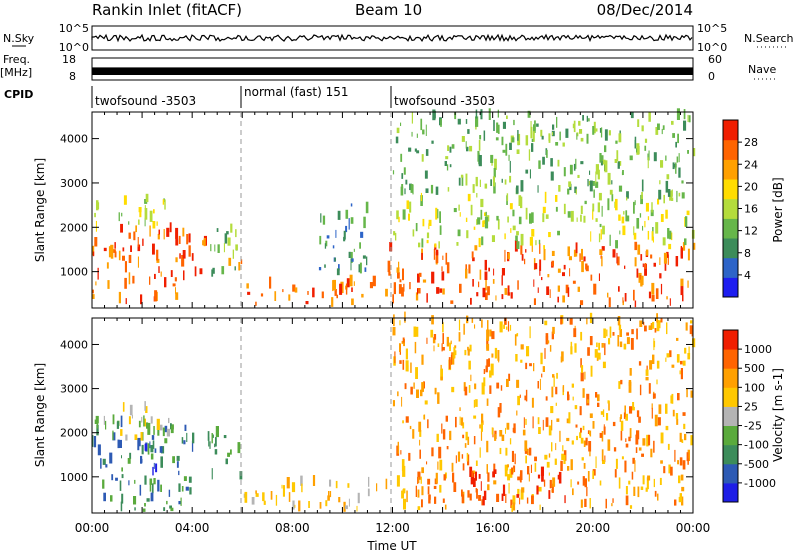 The image size is (800, 554). Describe the element at coordinates (391, 546) in the screenshot. I see `time-axis-label: Time UT` at that location.